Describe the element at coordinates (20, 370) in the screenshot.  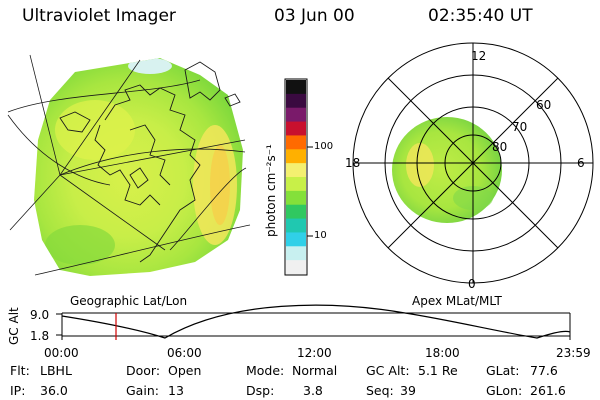
I see `flt-label: Flt:` at that location.